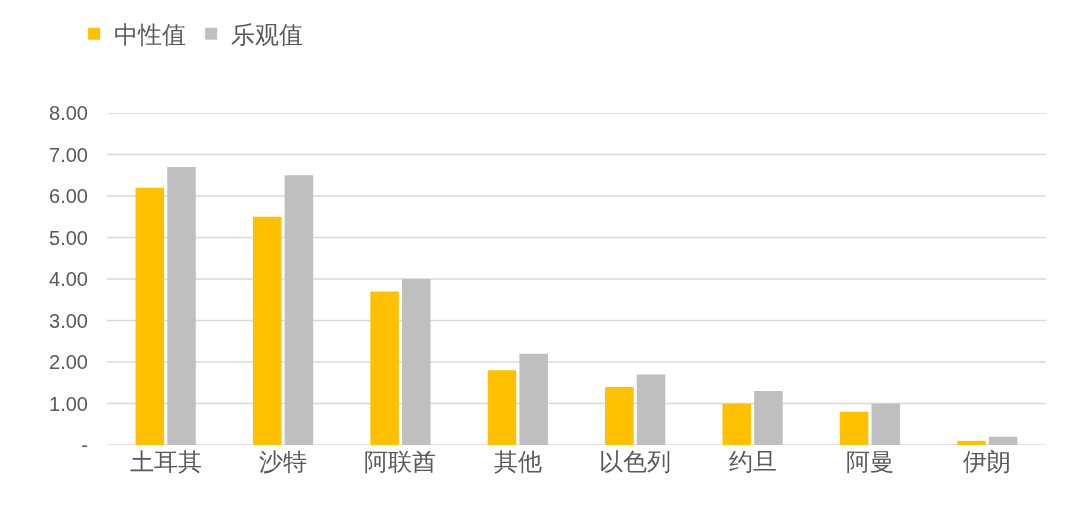 The width and height of the screenshot is (1080, 526). I want to click on y-tick-label: 7.00, so click(68, 154).